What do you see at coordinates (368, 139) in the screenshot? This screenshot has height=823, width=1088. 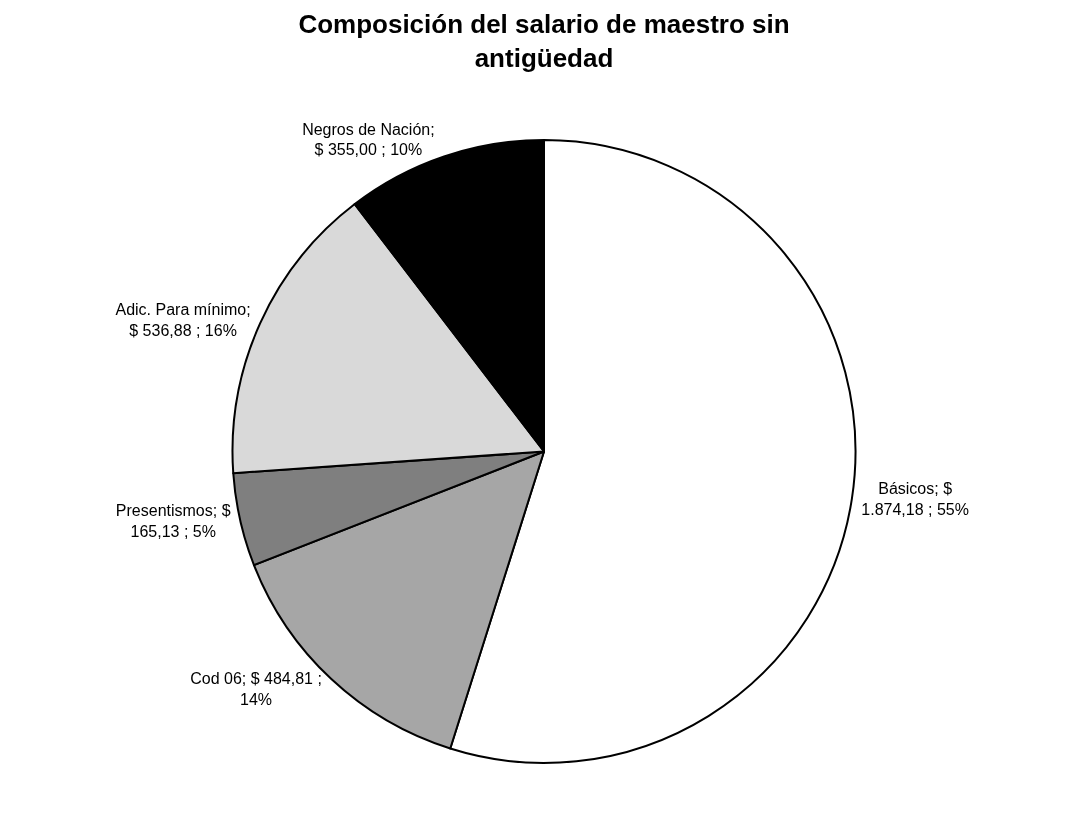 I see `slice-label: Negros de Nación; $ 355,00 ; 10%` at bounding box center [368, 139].